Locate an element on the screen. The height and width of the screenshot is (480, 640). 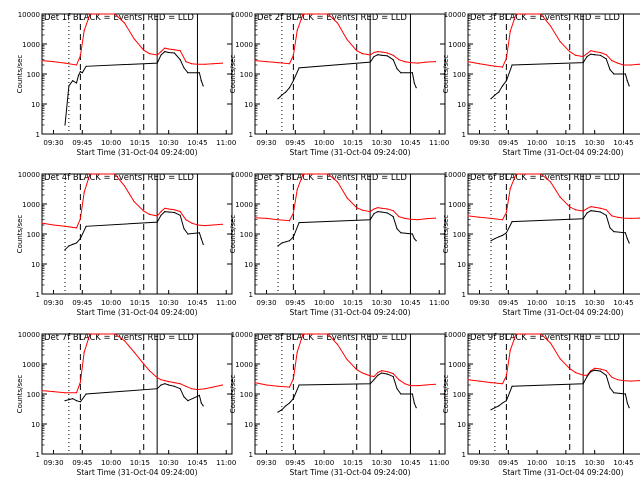
x-tick-label: 10:30 is located at coordinates (595, 463).